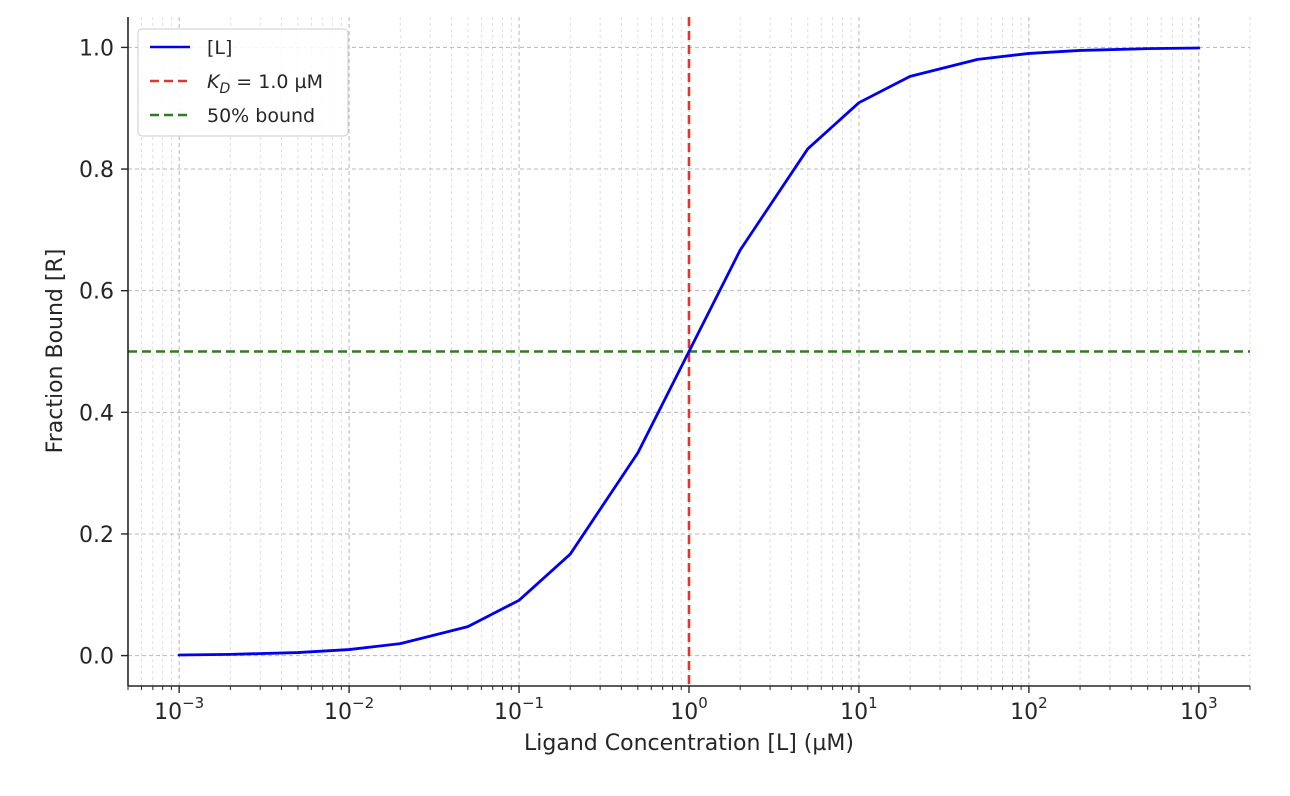 This screenshot has height=796, width=1290. What do you see at coordinates (689, 709) in the screenshot?
I see `x-tick-label: 10⁰` at bounding box center [689, 709].